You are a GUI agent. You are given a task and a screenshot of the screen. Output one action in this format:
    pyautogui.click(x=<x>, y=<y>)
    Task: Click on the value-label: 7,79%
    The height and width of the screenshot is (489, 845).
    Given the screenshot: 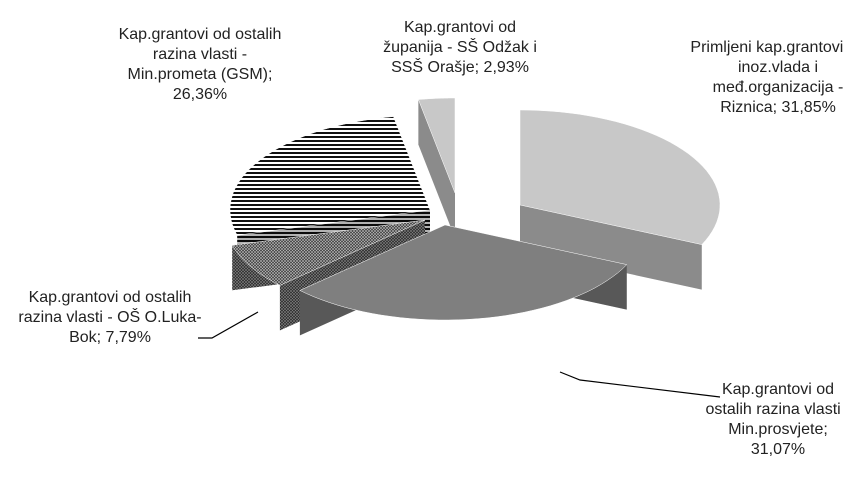 What is the action you would take?
    pyautogui.click(x=128, y=337)
    